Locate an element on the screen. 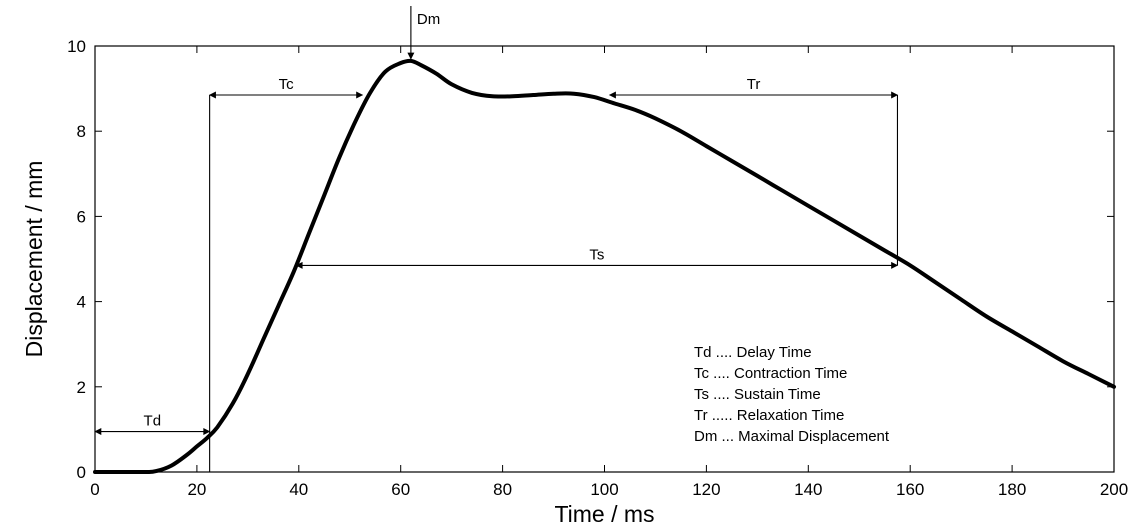 The image size is (1140, 529). dm-label: Dm is located at coordinates (428, 19).